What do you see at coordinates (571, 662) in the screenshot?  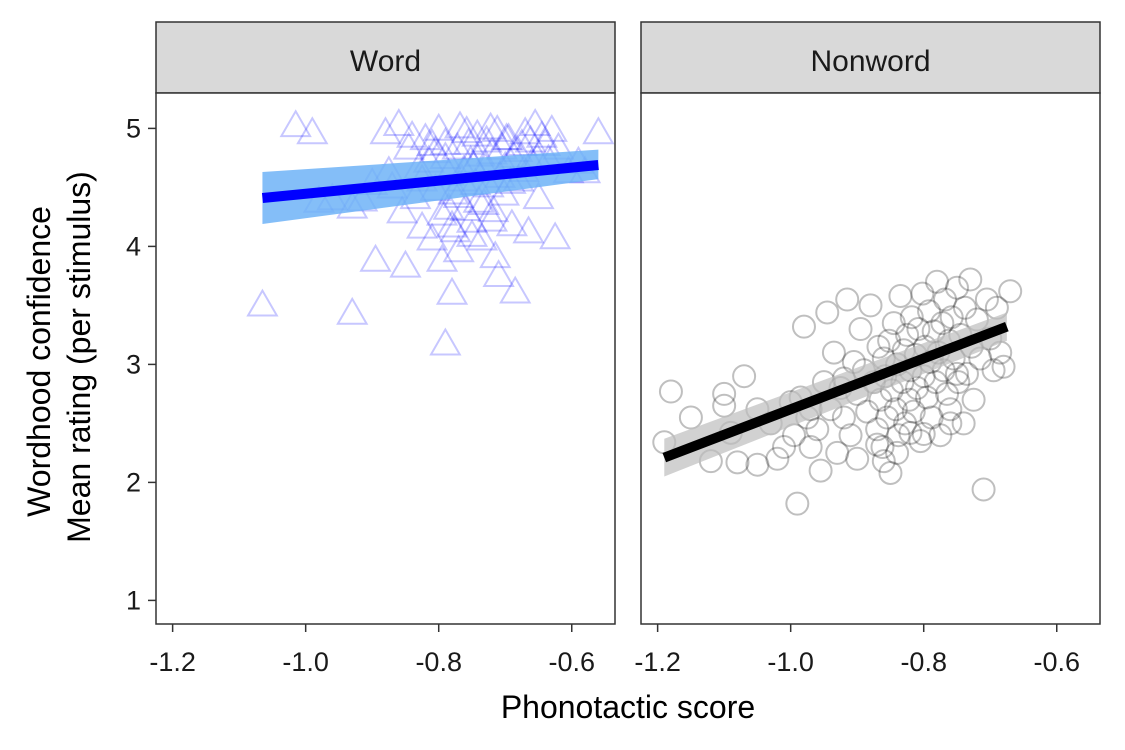 I see `x-tick-label: -0.6` at bounding box center [571, 662].